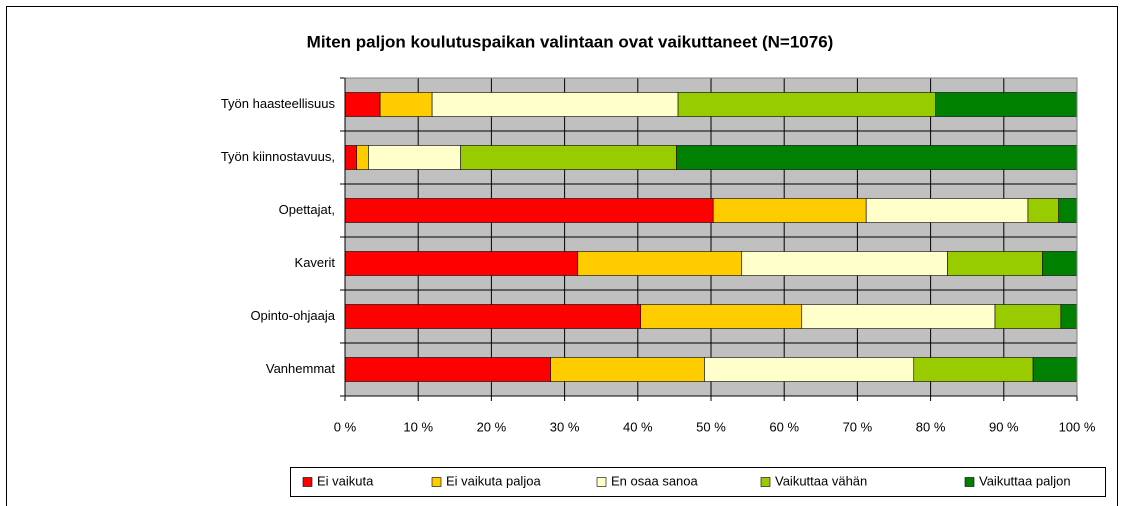  What do you see at coordinates (307, 209) in the screenshot?
I see `y-tick-label: Opettajat,` at bounding box center [307, 209].